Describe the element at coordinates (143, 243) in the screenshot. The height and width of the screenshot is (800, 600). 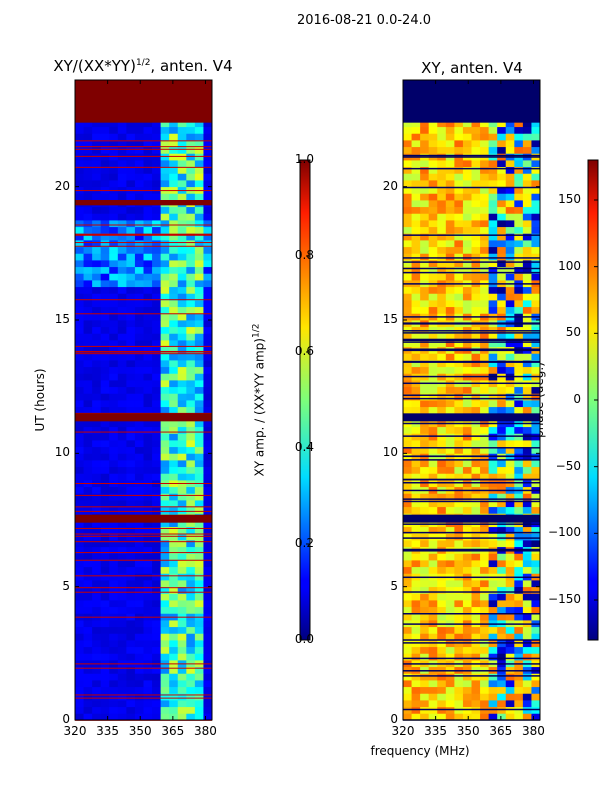
I see `amplitude-streak` at that location.